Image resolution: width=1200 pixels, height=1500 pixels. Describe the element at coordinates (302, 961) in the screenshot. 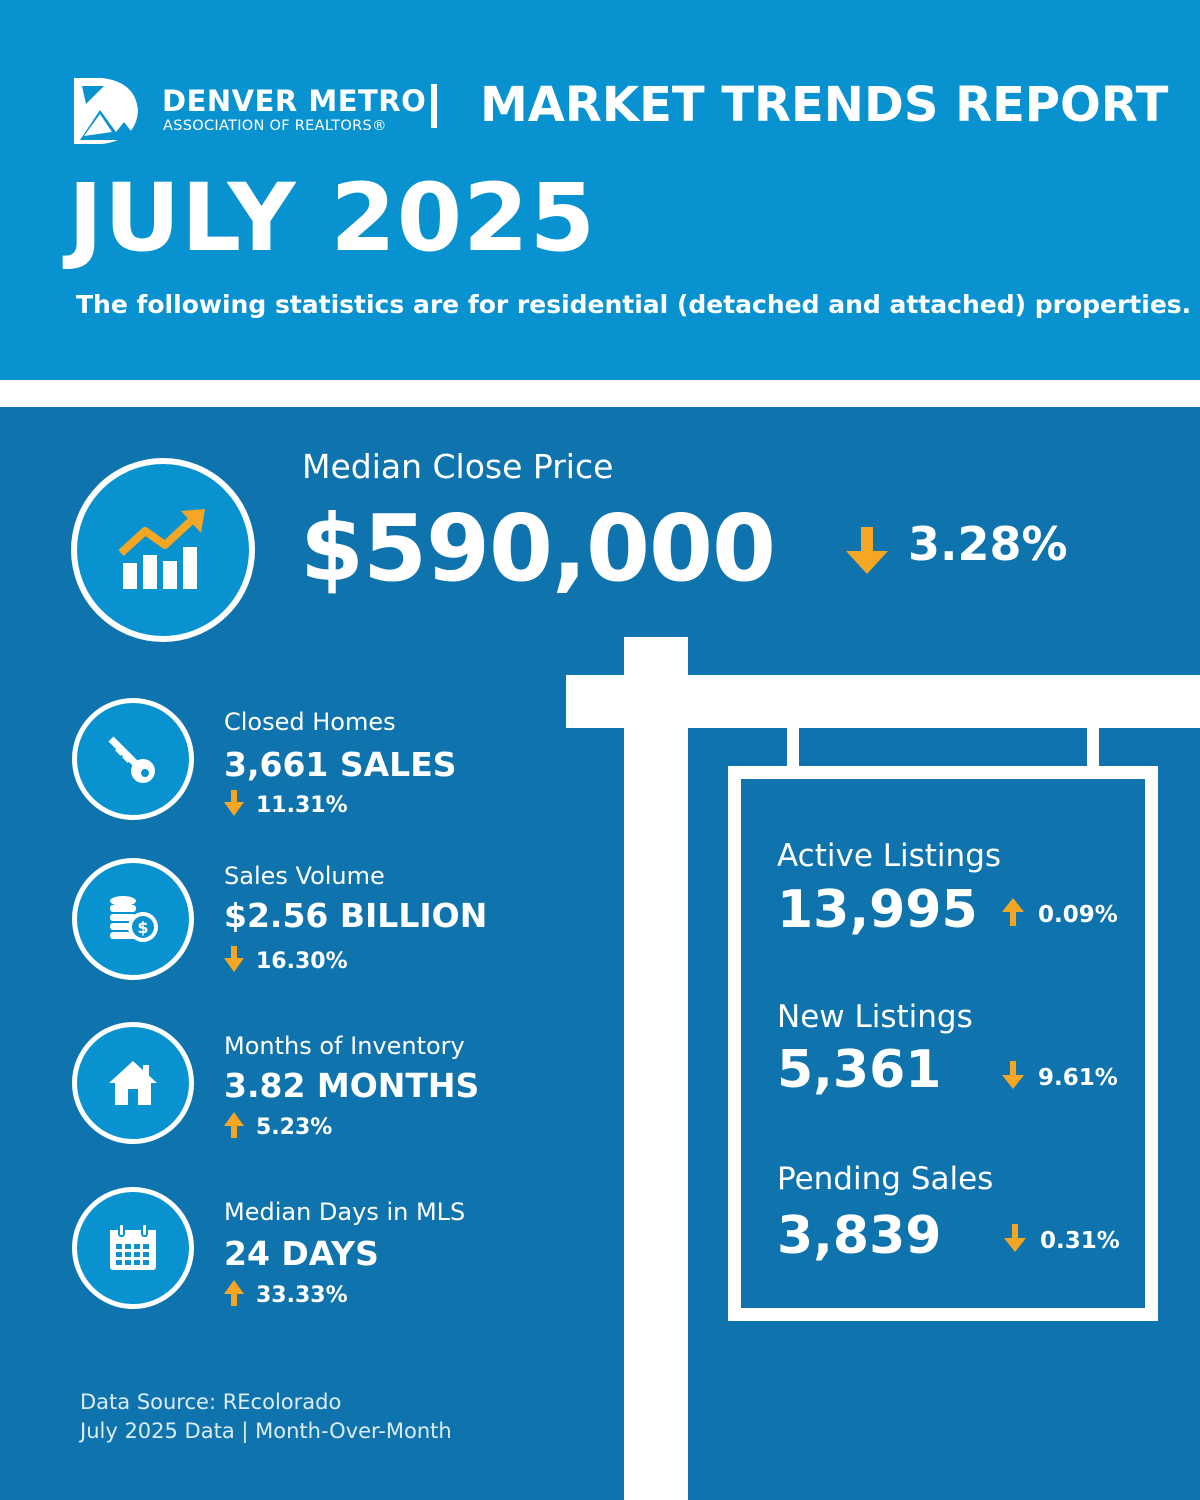

I see `sales-volume-change-value: 16.30%` at that location.